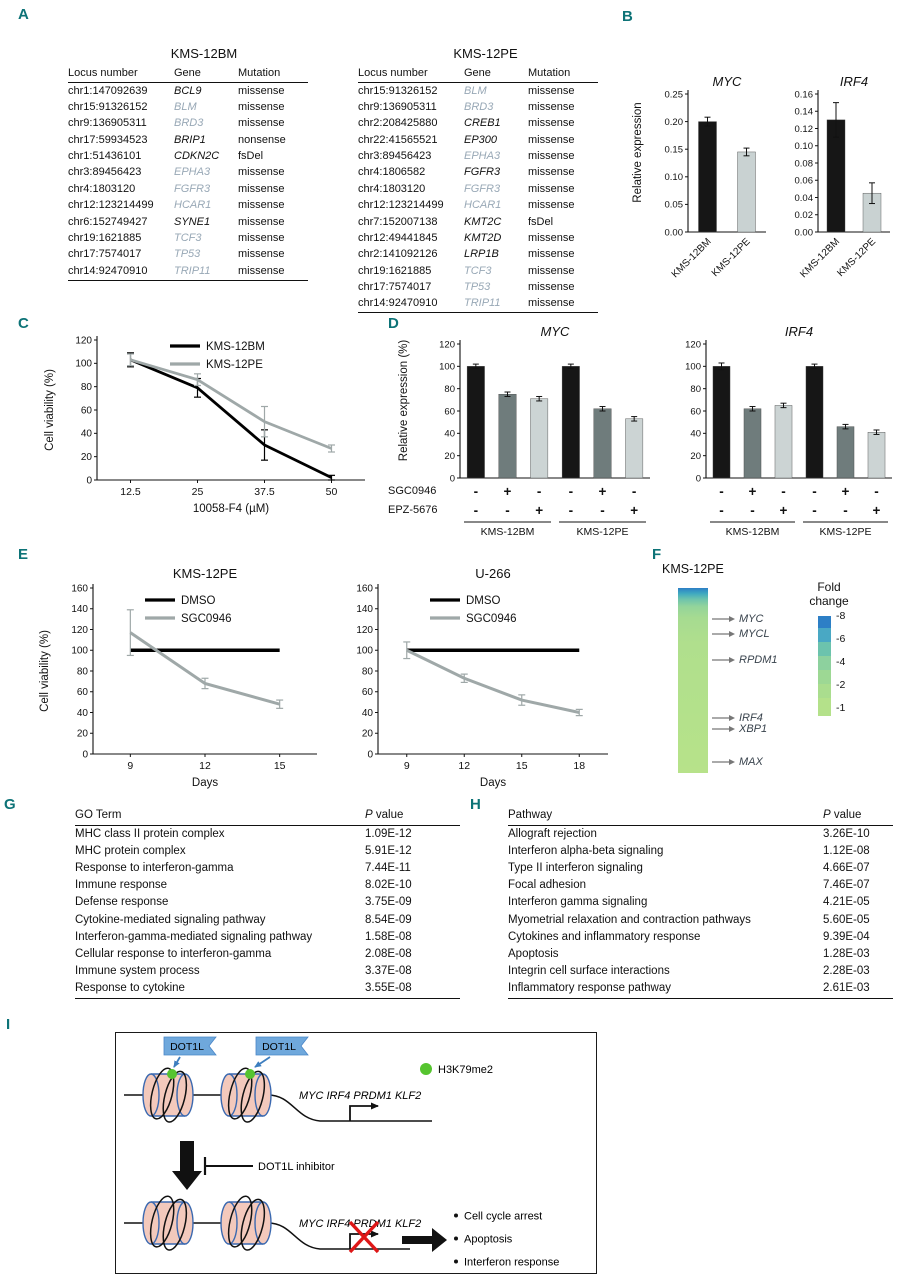  I want to click on chart-title: MYC, so click(556, 331).